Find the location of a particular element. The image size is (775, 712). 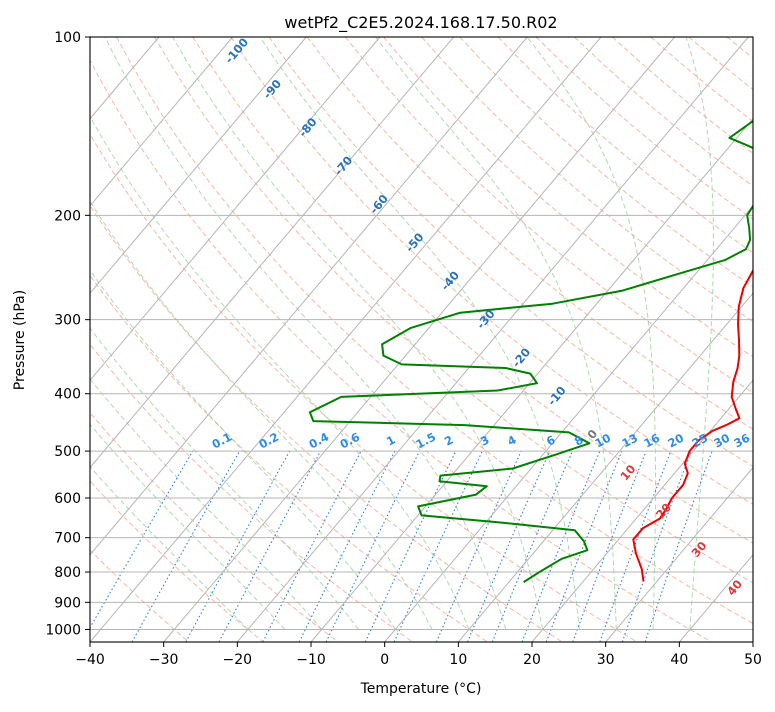

dry-adiabat-label: 30 is located at coordinates (699, 549).